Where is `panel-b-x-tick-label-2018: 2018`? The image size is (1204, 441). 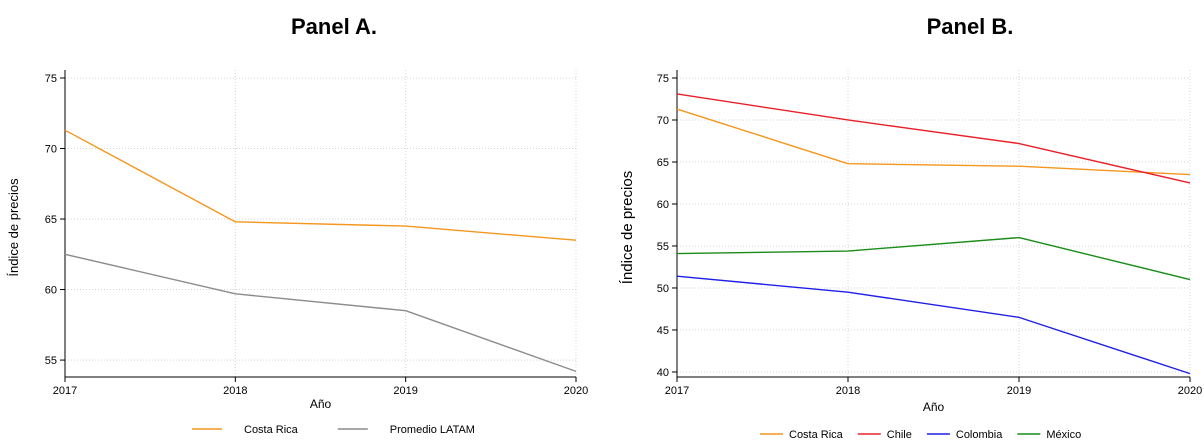
panel-b-x-tick-label-2018: 2018 is located at coordinates (848, 391).